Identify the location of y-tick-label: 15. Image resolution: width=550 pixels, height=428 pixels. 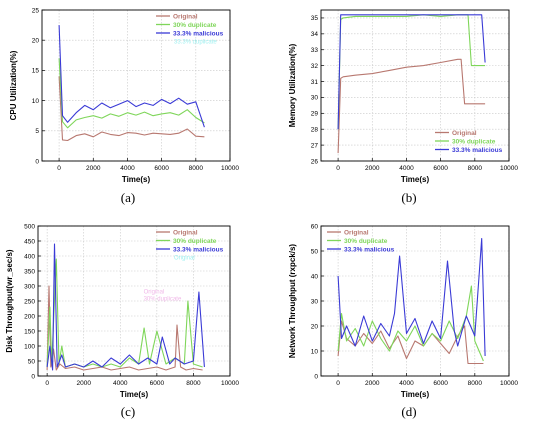
(36, 71).